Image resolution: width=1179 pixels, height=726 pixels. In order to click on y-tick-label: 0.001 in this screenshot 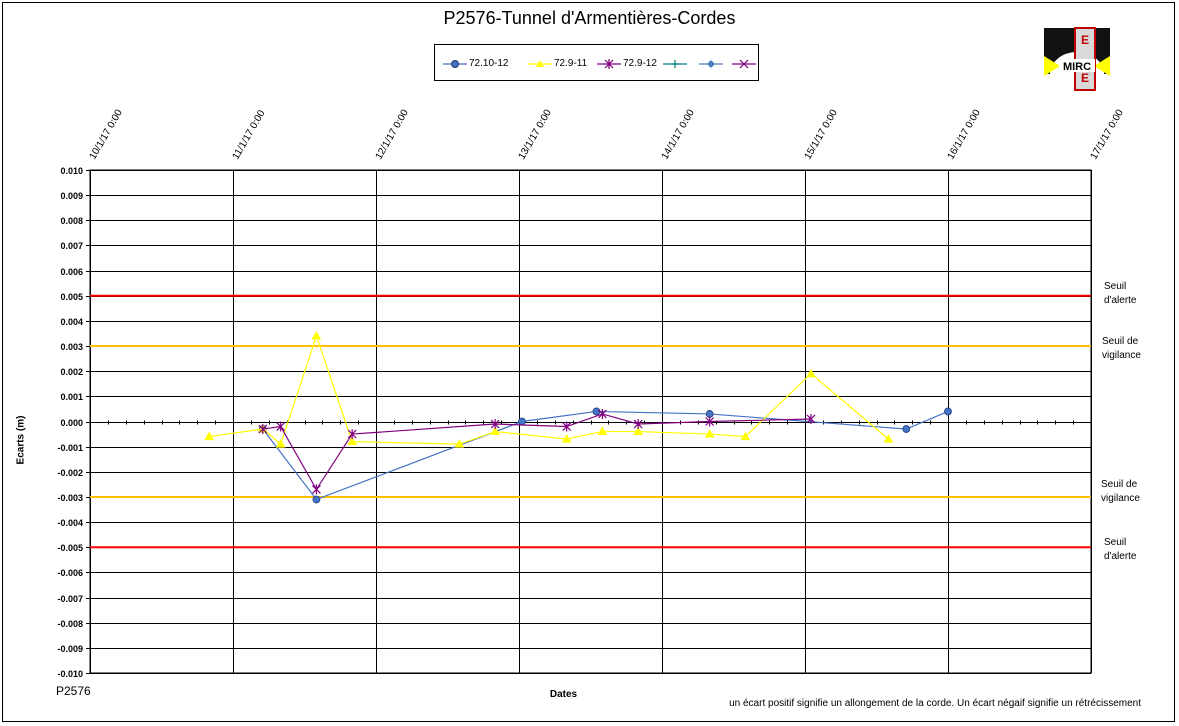, I will do `click(71, 397)`.